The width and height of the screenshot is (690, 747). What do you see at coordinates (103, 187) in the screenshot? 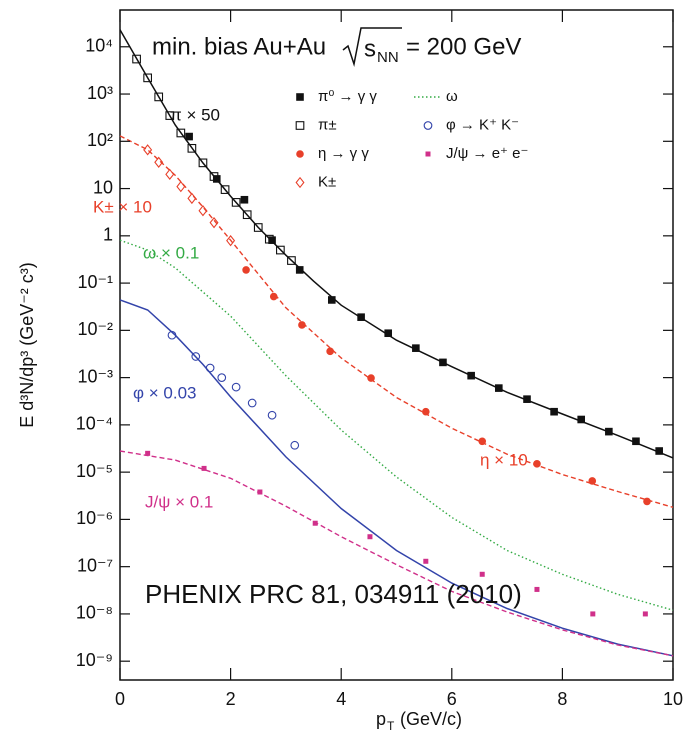
I see `y-tick-label: 10` at bounding box center [103, 187].